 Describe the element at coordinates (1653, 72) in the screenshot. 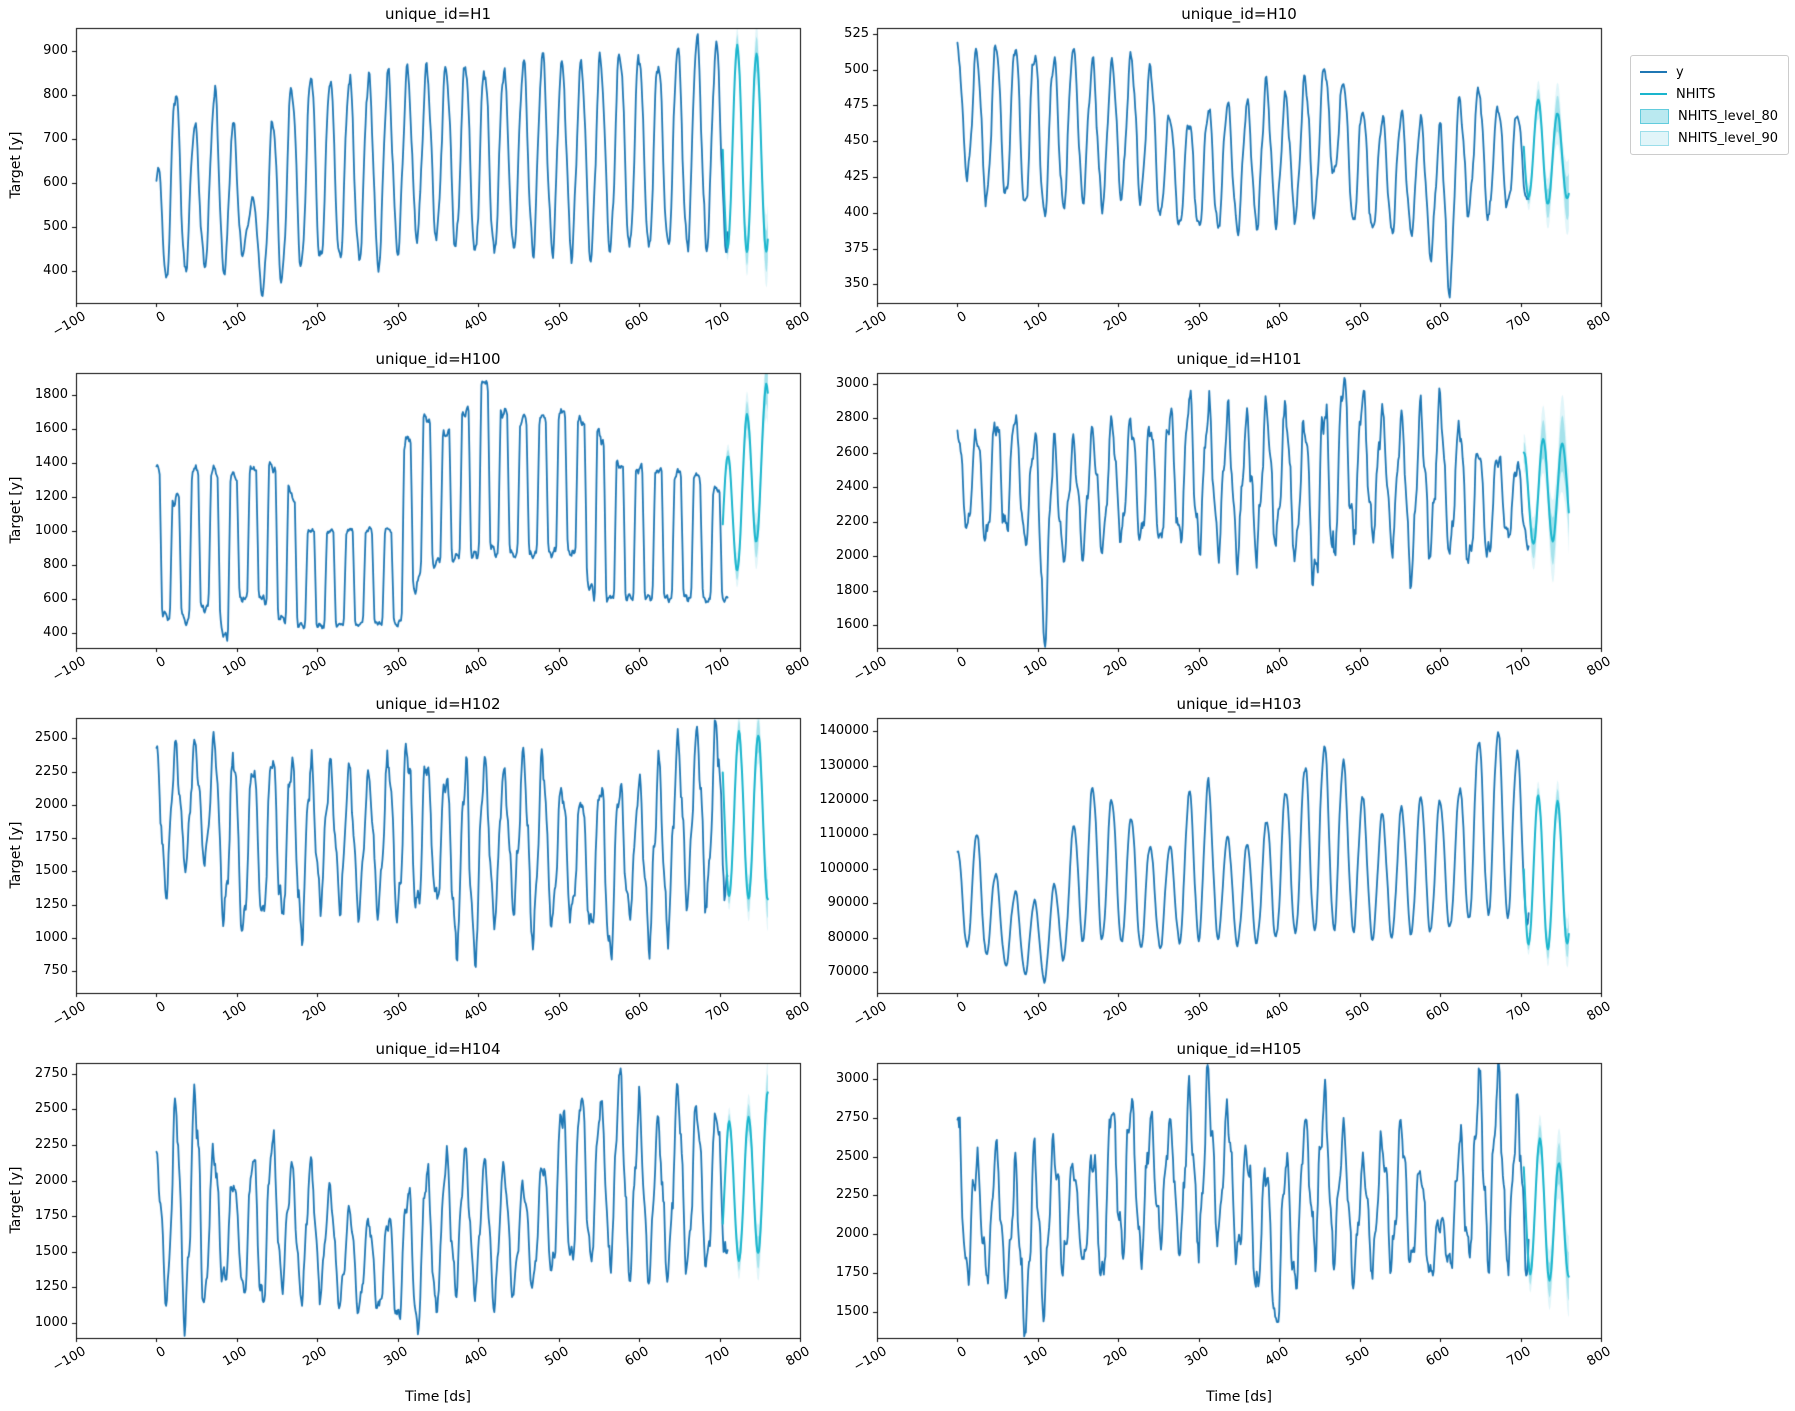

I see `y-line-swatch` at that location.